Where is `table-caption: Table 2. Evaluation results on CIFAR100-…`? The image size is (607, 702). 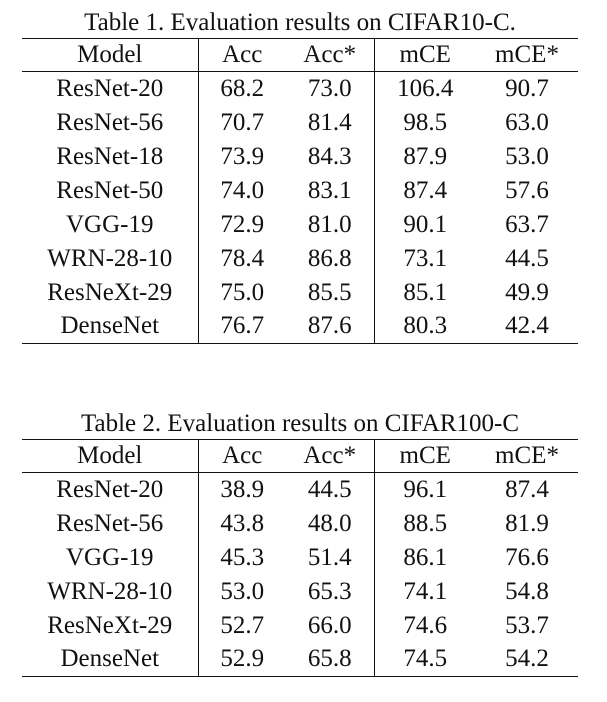 table-caption: Table 2. Evaluation results on CIFAR100-… is located at coordinates (299, 423).